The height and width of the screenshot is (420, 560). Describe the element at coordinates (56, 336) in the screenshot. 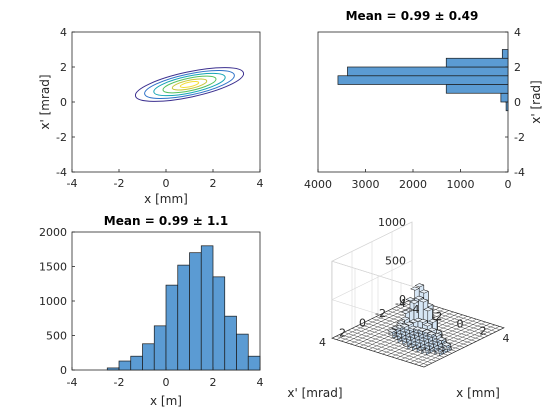

I see `y-tick-label: 500` at that location.